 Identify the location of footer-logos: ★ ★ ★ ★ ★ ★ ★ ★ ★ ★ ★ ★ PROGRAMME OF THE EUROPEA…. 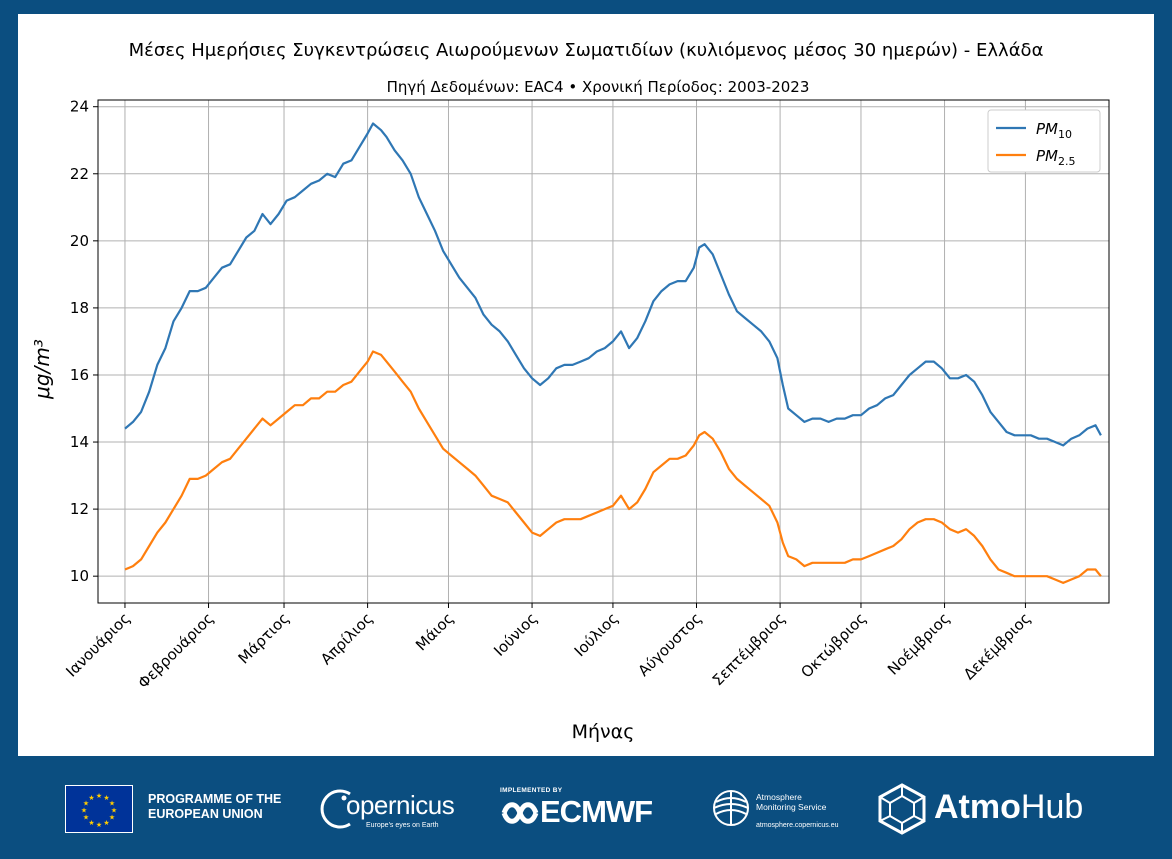
(586, 807).